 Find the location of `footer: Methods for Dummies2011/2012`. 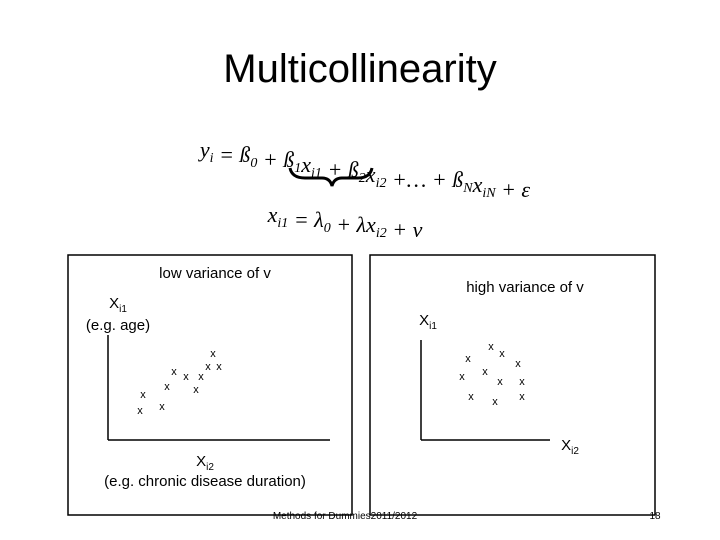

footer: Methods for Dummies2011/2012 is located at coordinates (345, 516).